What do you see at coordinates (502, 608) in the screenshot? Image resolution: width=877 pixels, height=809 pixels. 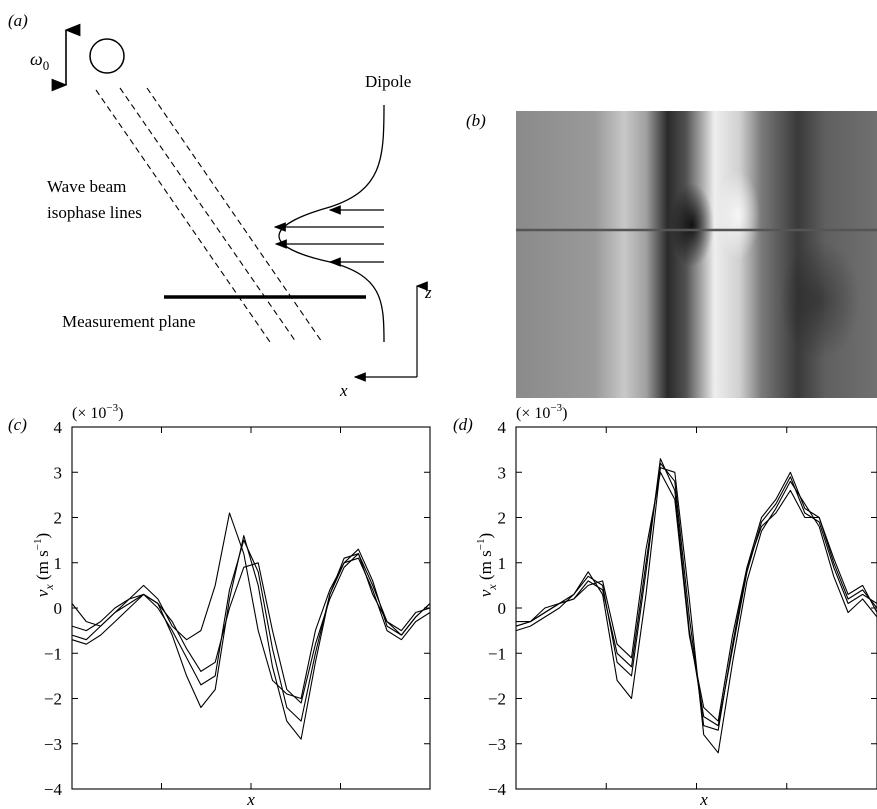 I see `panel-d-ytick-label: 0` at bounding box center [502, 608].